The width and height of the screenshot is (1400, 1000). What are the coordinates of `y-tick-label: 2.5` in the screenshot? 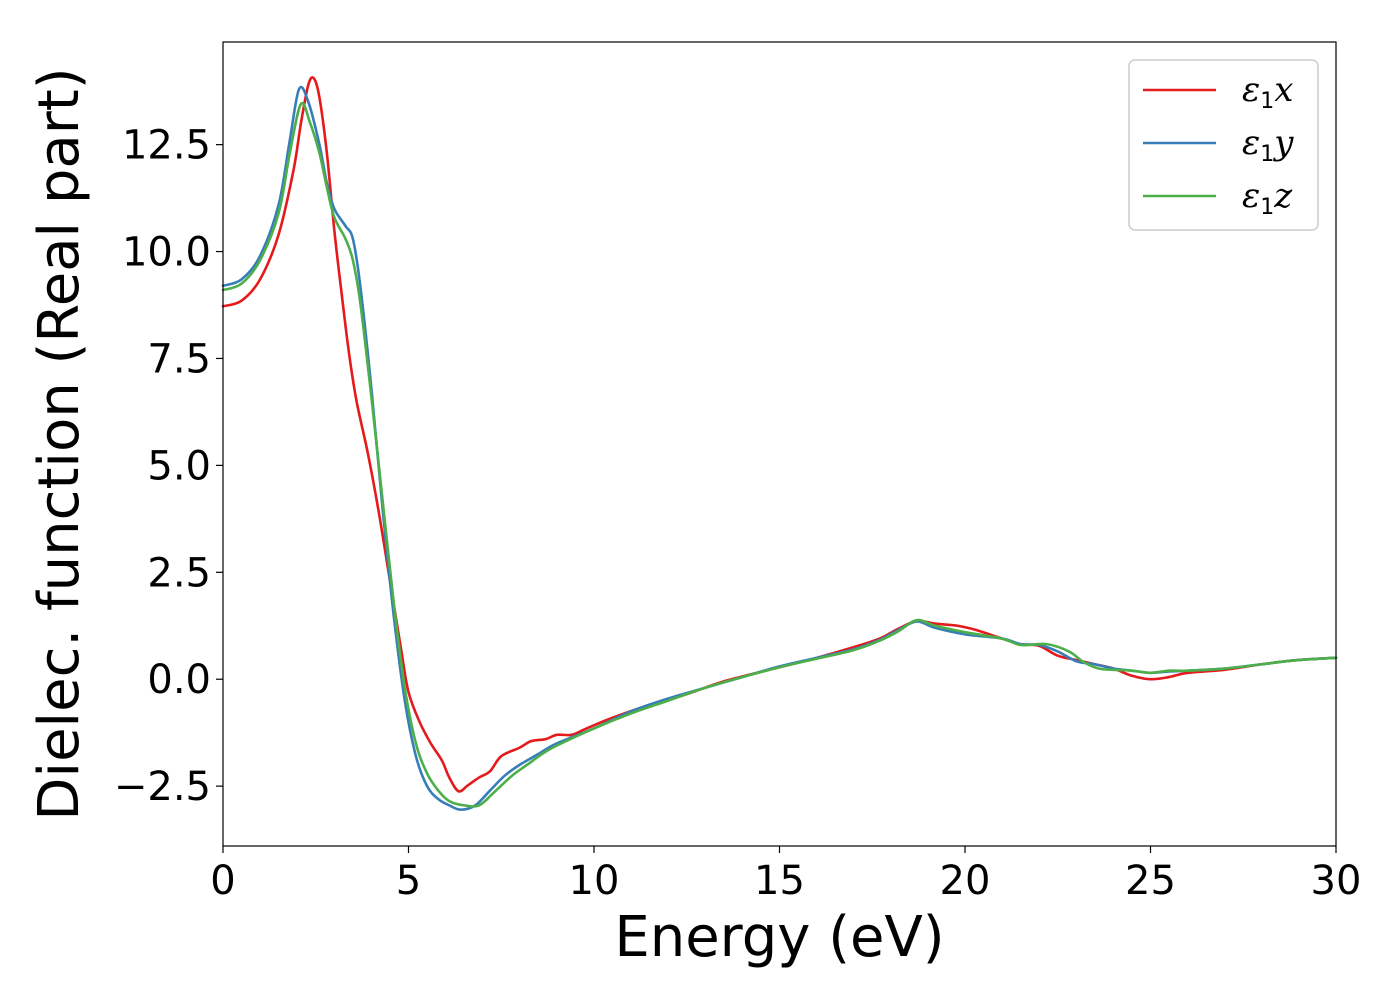 It's located at (179, 573).